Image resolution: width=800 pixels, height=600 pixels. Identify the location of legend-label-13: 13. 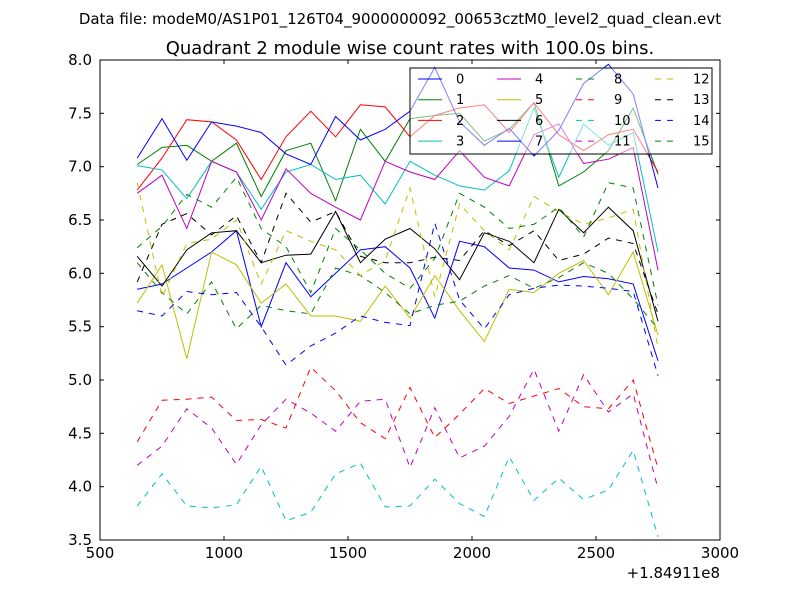
(701, 100).